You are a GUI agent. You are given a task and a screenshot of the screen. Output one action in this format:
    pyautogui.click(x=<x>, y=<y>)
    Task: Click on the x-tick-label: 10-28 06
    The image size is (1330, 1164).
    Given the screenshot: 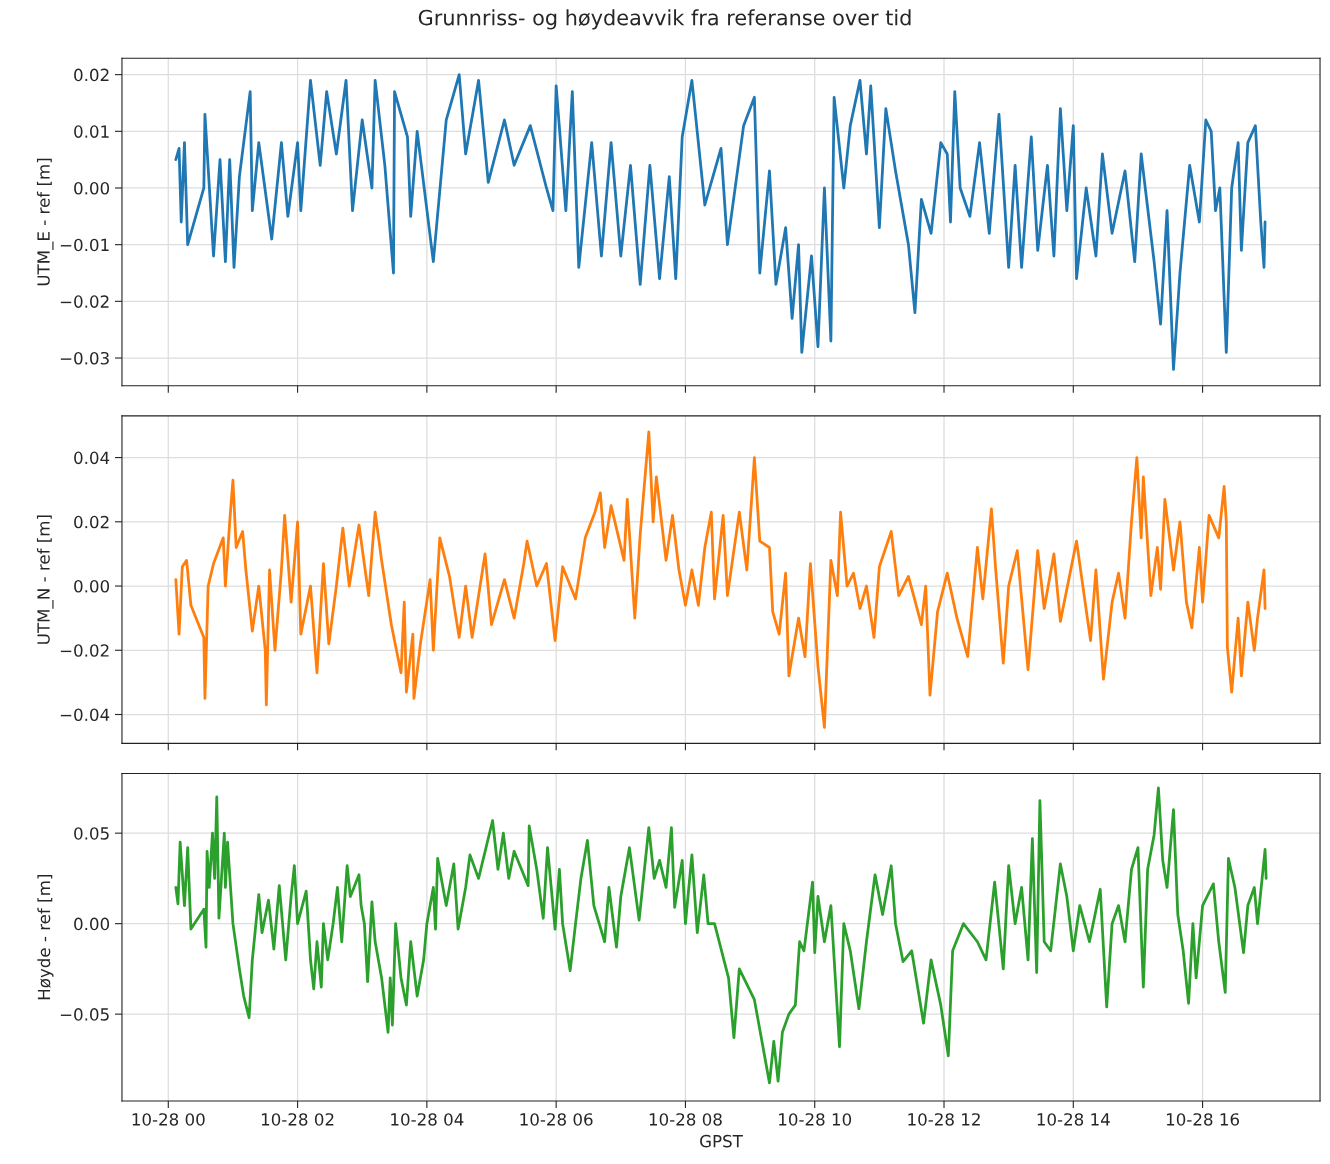 What is the action you would take?
    pyautogui.click(x=556, y=1119)
    